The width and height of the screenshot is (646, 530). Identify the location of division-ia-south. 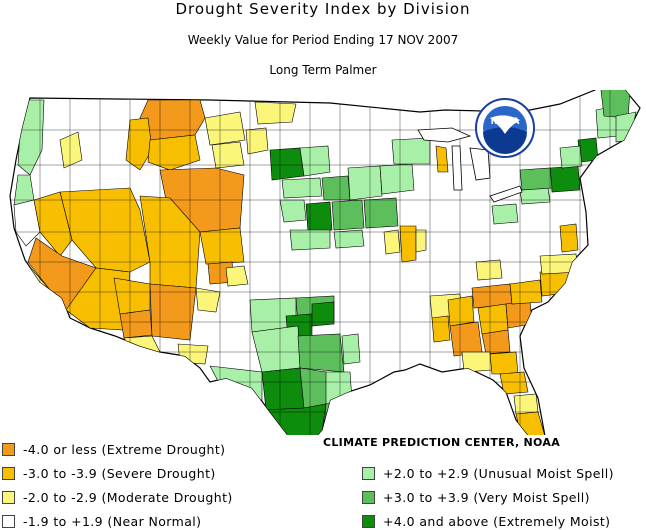
(381, 213).